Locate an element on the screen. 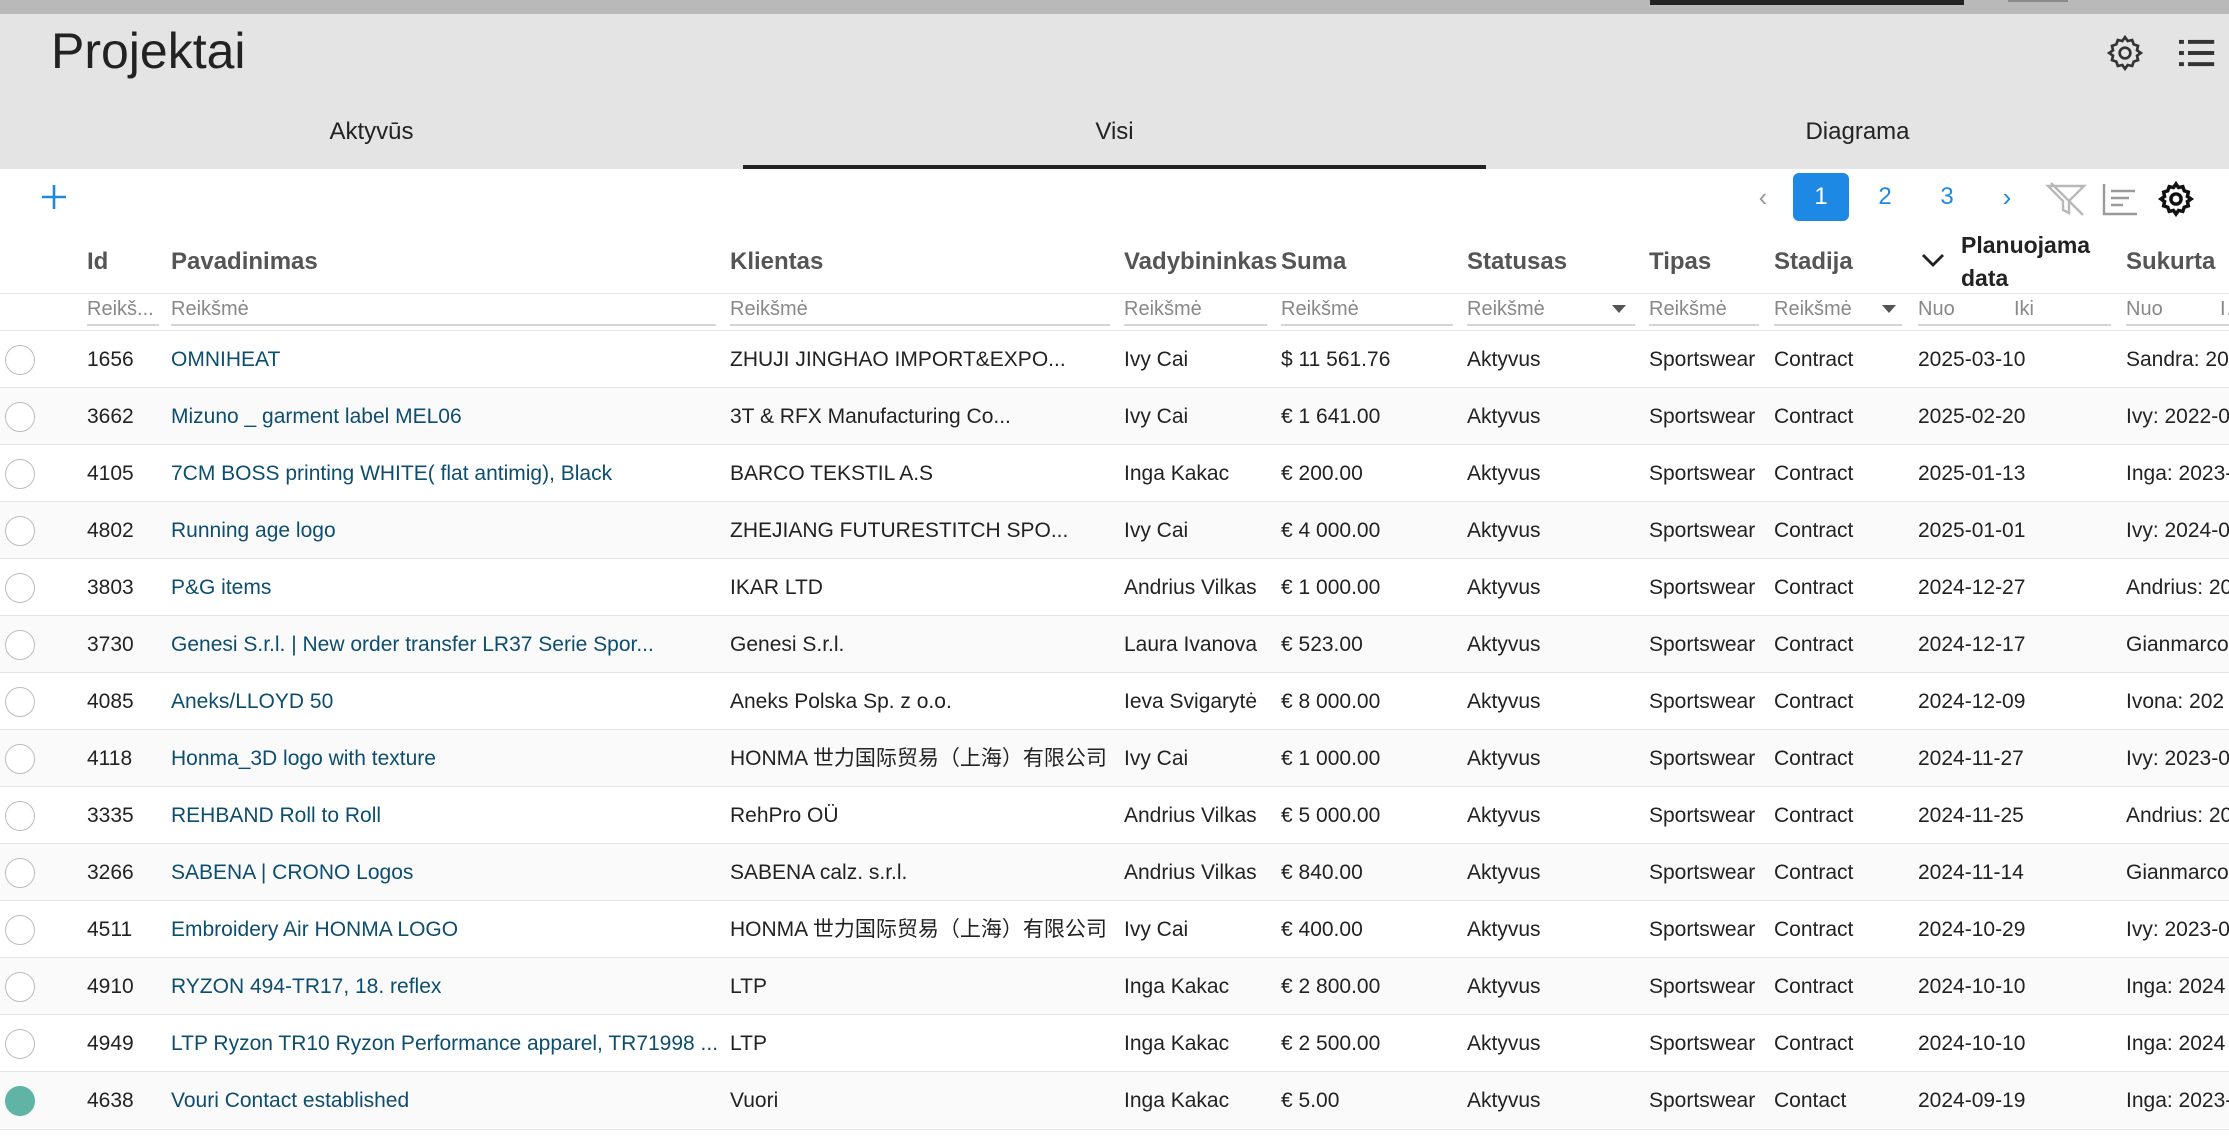  filter-manager-input: Reikšmė is located at coordinates (1195, 312).